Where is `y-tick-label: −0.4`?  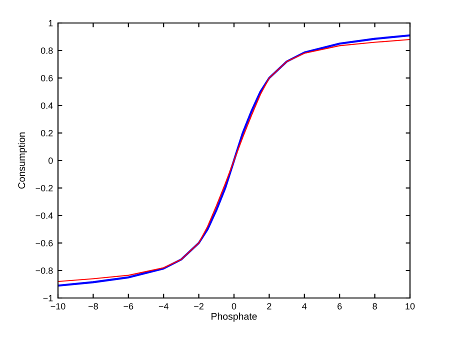
y-tick-label: −0.4 is located at coordinates (44, 215).